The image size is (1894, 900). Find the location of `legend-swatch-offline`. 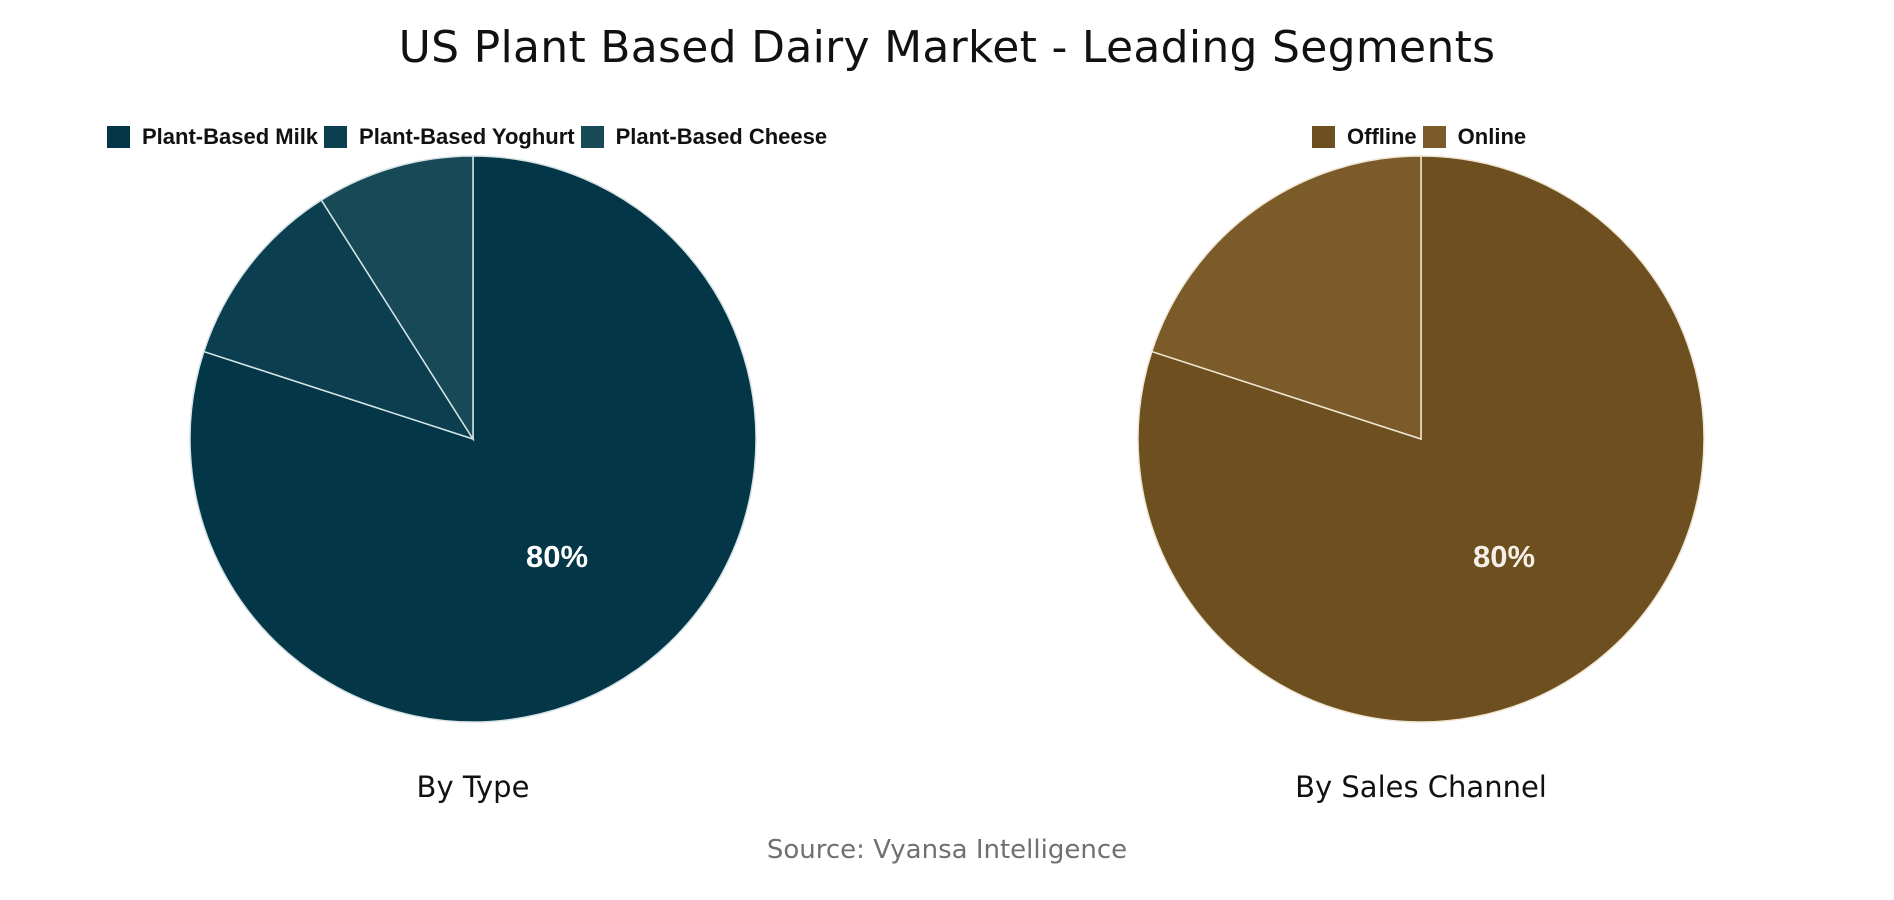

legend-swatch-offline is located at coordinates (1323, 137).